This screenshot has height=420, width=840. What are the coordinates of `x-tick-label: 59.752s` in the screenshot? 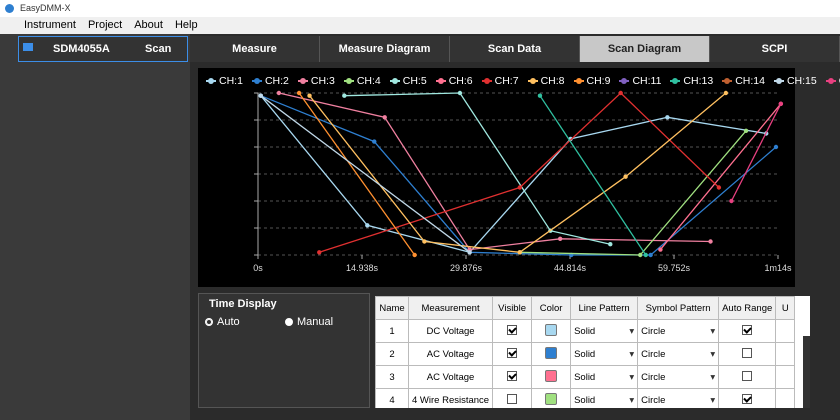 It's located at (674, 268).